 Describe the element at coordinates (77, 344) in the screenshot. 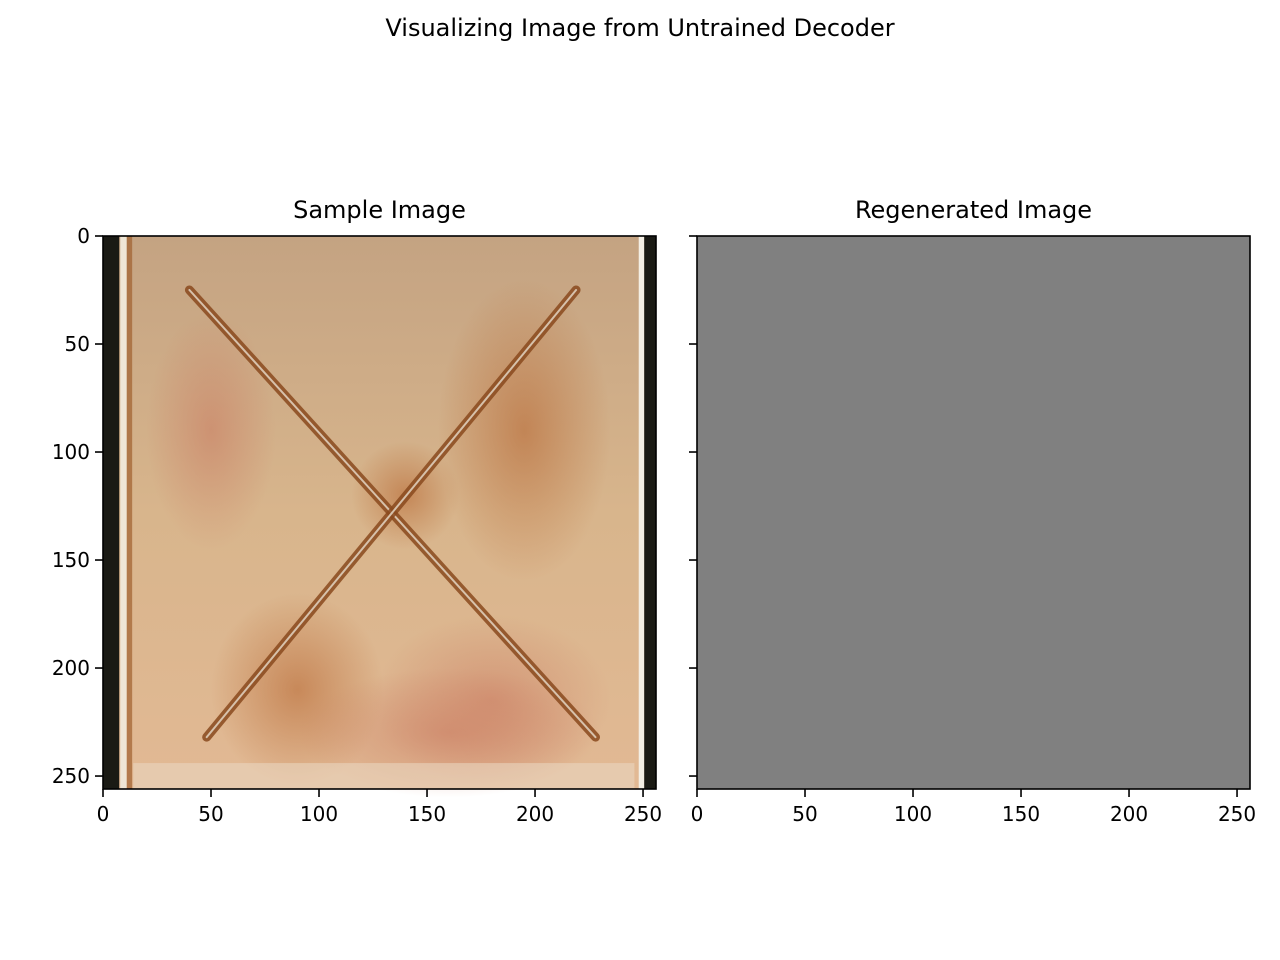

I see `y-tick-label: 50` at that location.